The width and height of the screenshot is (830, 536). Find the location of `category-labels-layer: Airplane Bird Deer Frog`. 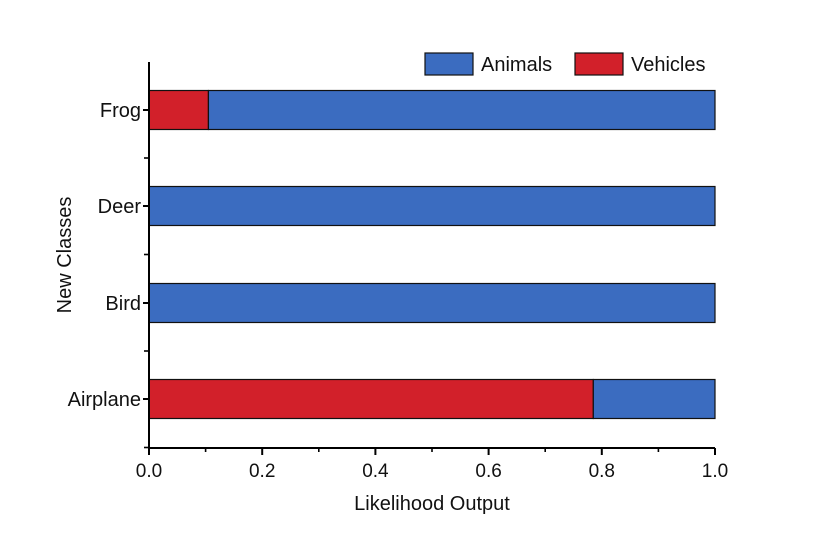

category-labels-layer: Airplane Bird Deer Frog is located at coordinates (108, 274).